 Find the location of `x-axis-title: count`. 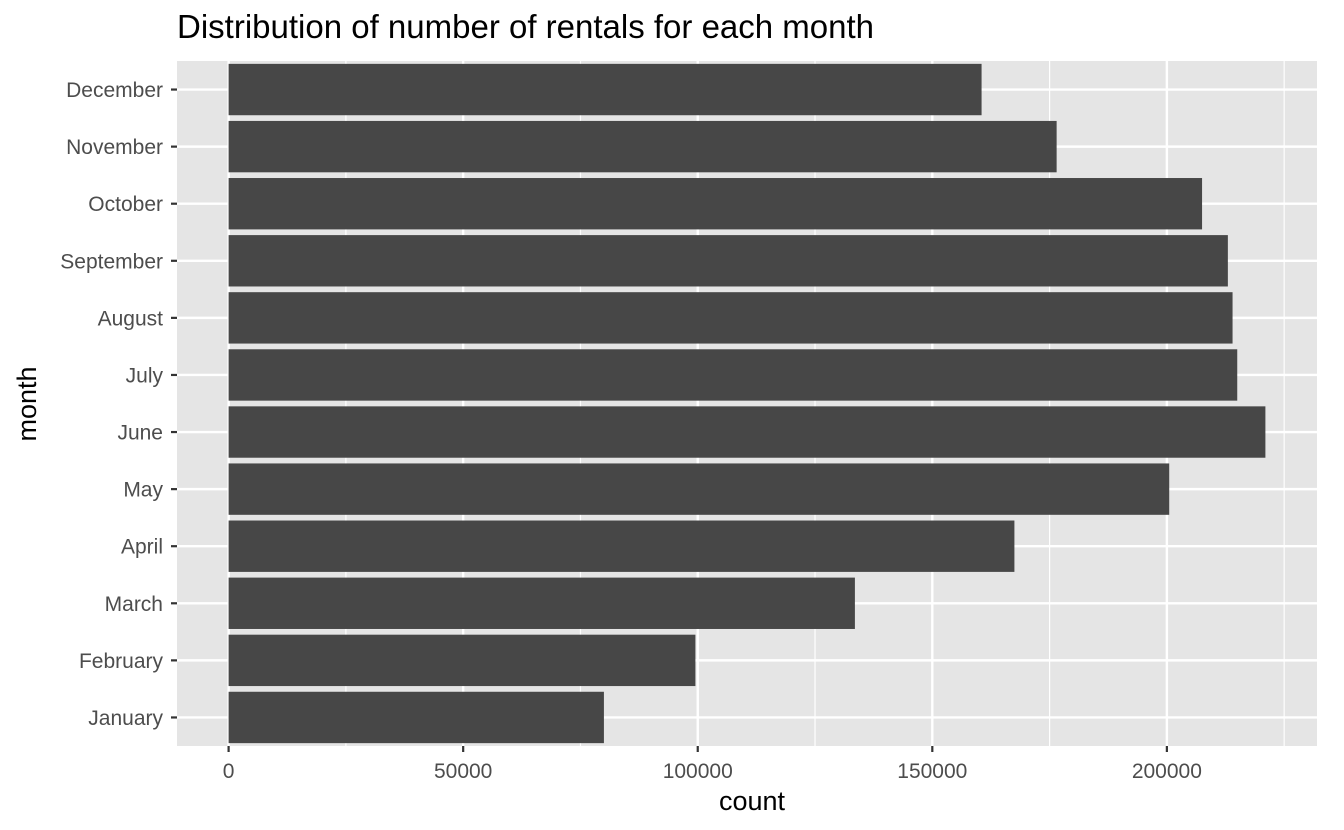

x-axis-title: count is located at coordinates (752, 801).